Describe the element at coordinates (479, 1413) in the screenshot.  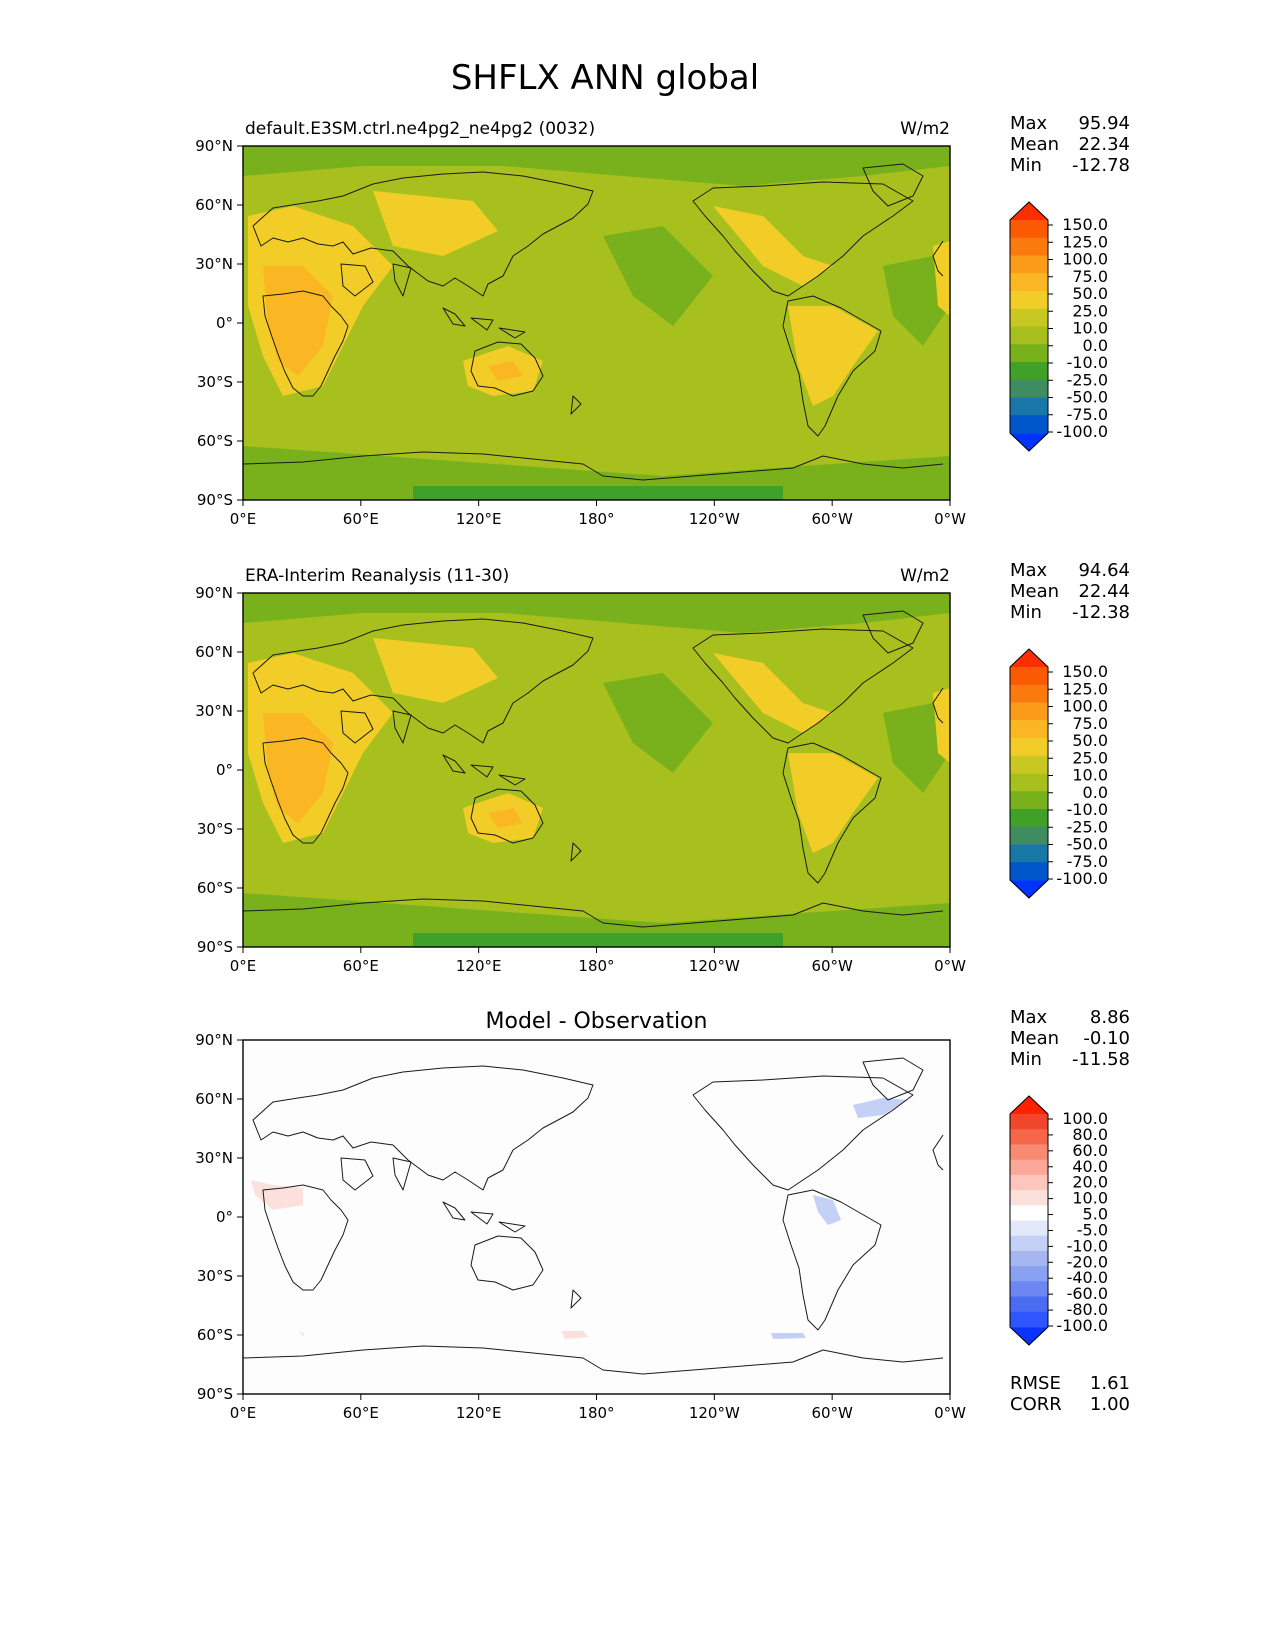
I see `lon-tick-label: 120°E` at that location.